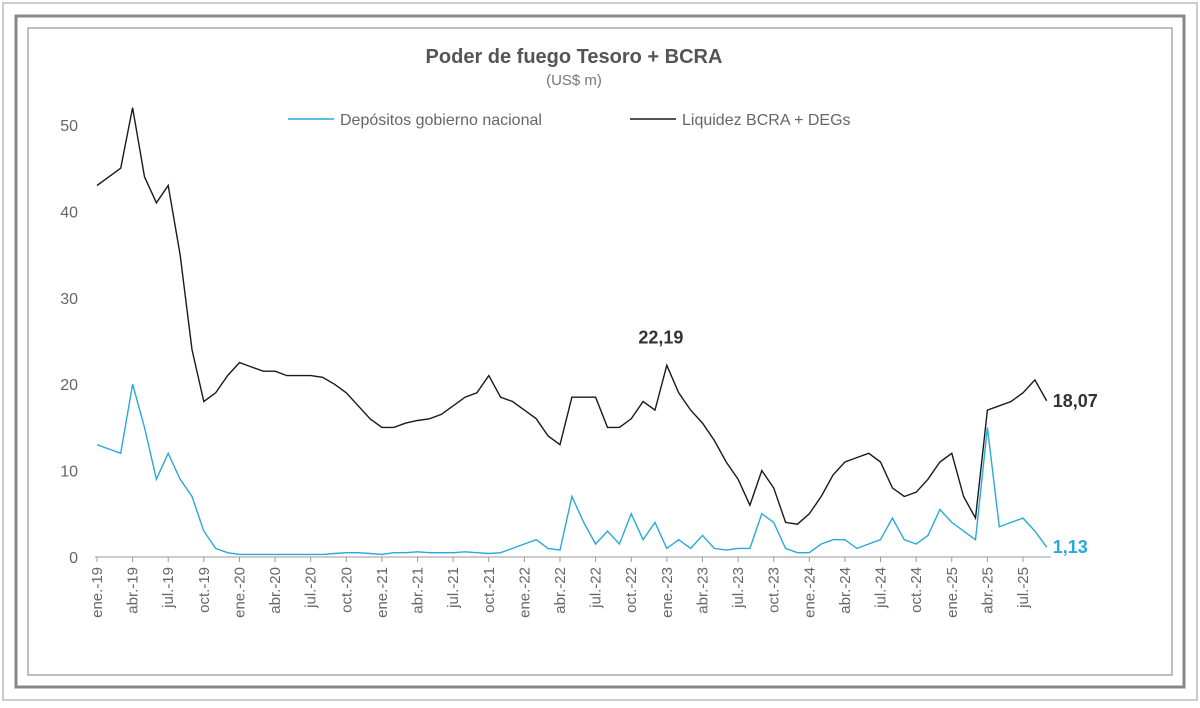 The width and height of the screenshot is (1200, 708). Describe the element at coordinates (382, 592) in the screenshot. I see `x-tick-label: ene.-21` at that location.